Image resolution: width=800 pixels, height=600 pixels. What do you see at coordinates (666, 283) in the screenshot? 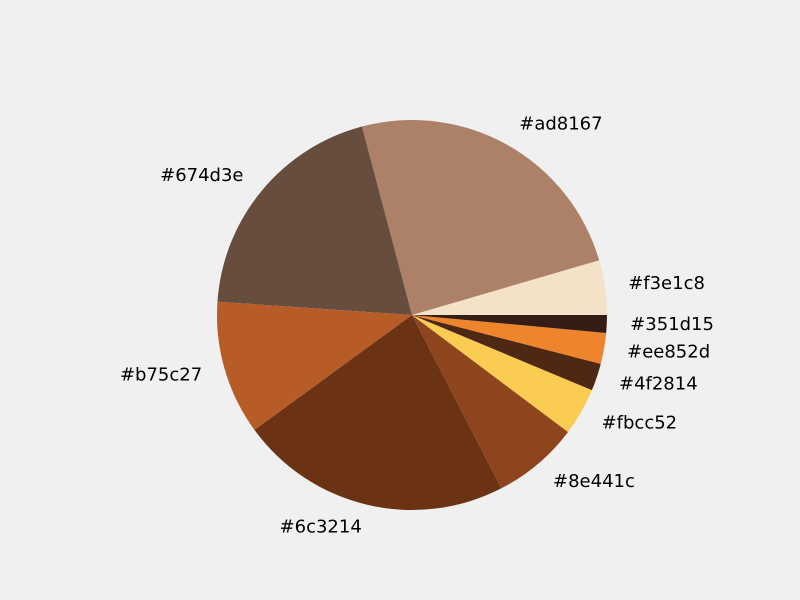
I see `pie-label-0: #f3e1c8` at bounding box center [666, 283].